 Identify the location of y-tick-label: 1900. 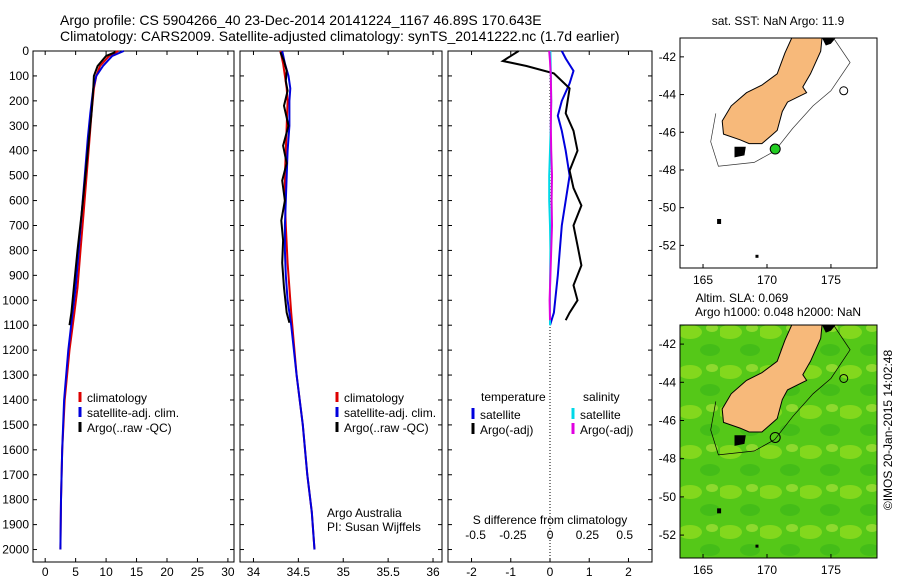
(15, 525).